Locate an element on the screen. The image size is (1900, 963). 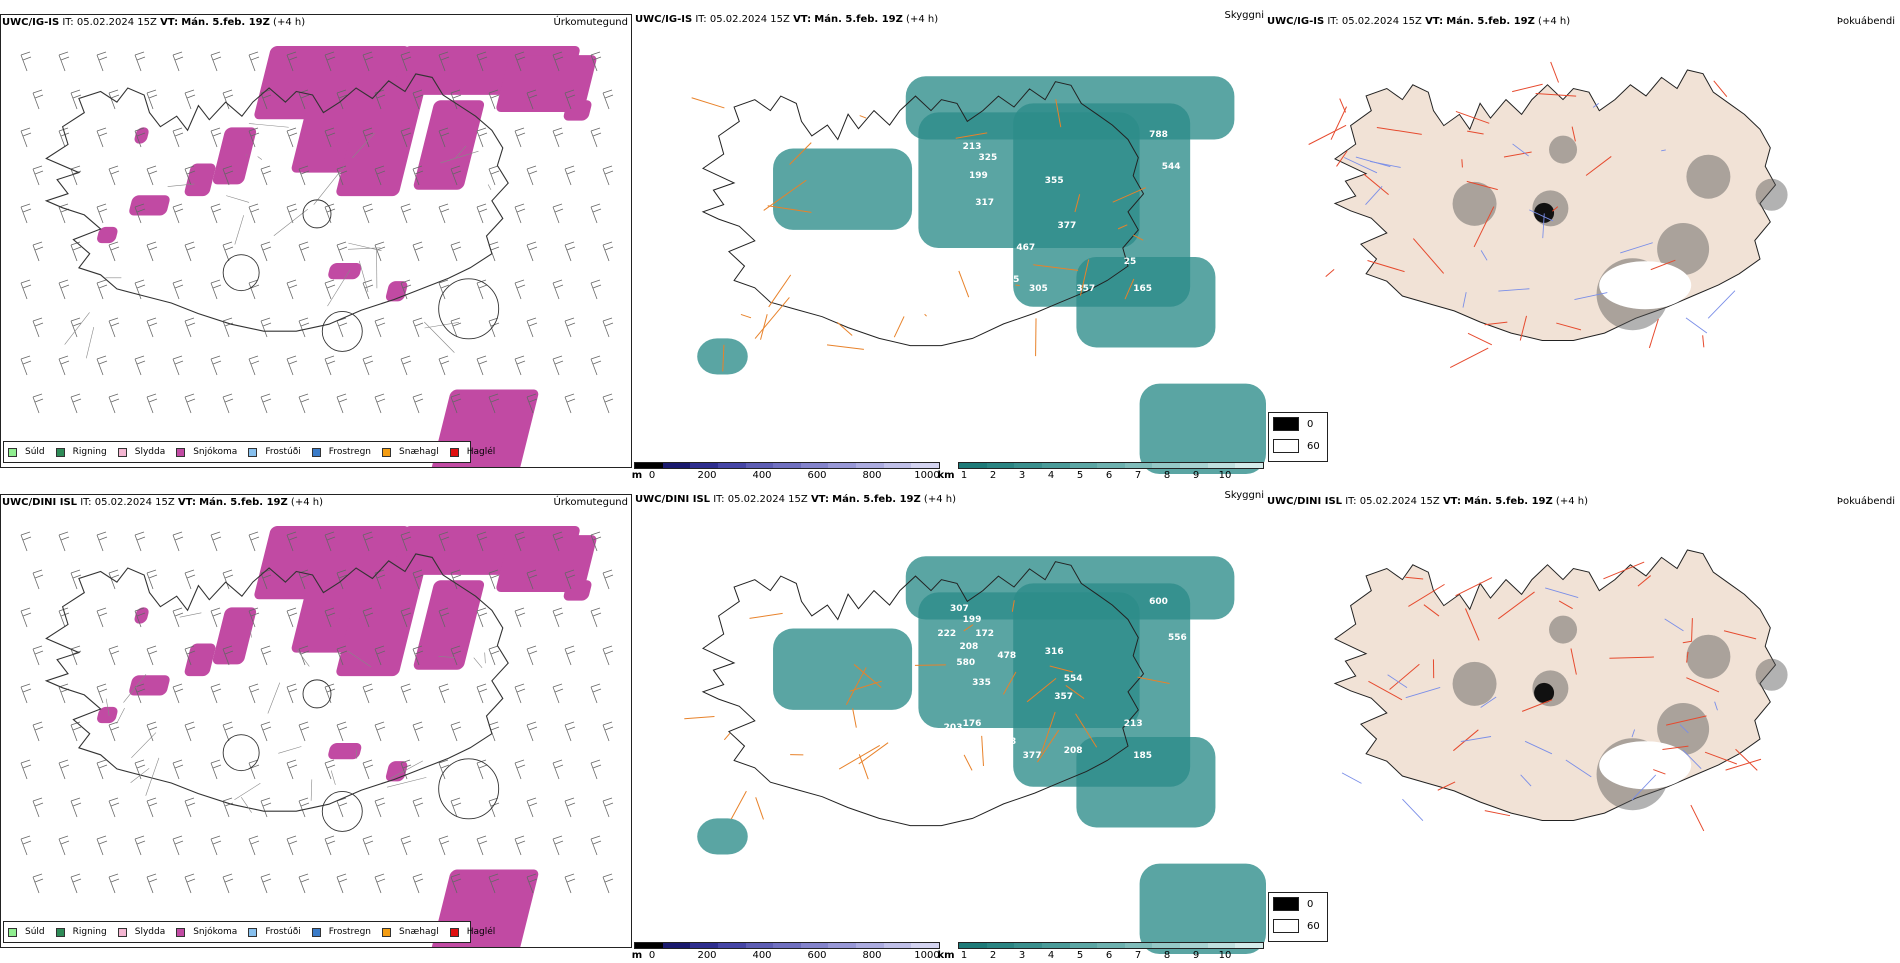
vt-label: VT: is located at coordinates (169, 22).